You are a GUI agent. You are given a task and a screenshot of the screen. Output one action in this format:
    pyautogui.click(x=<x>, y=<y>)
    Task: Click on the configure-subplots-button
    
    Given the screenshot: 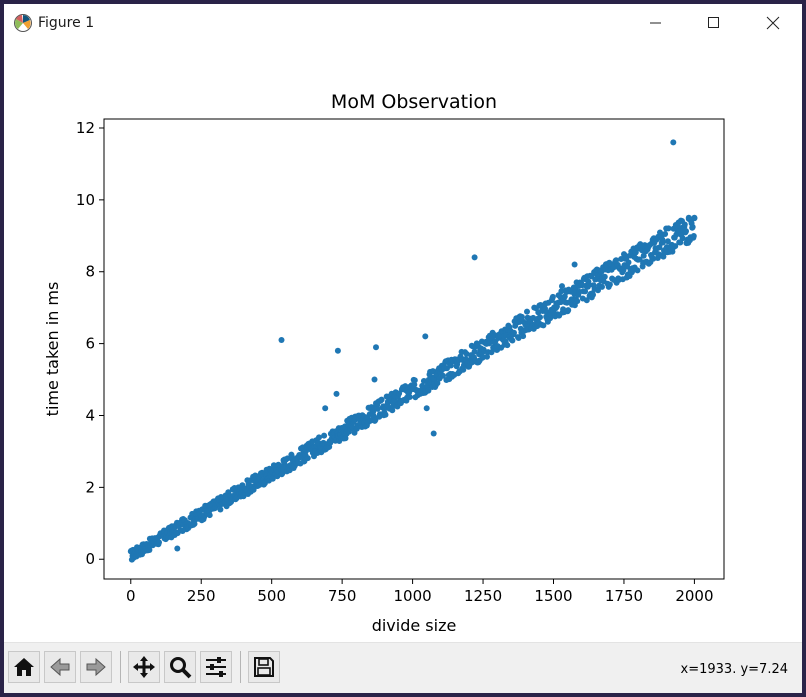 What is the action you would take?
    pyautogui.click(x=216, y=667)
    